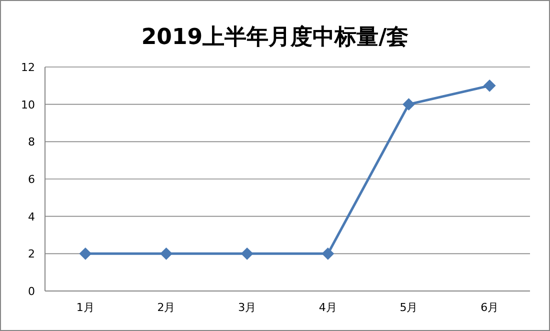  Describe the element at coordinates (31, 291) in the screenshot. I see `y-tick-label: 0` at that location.